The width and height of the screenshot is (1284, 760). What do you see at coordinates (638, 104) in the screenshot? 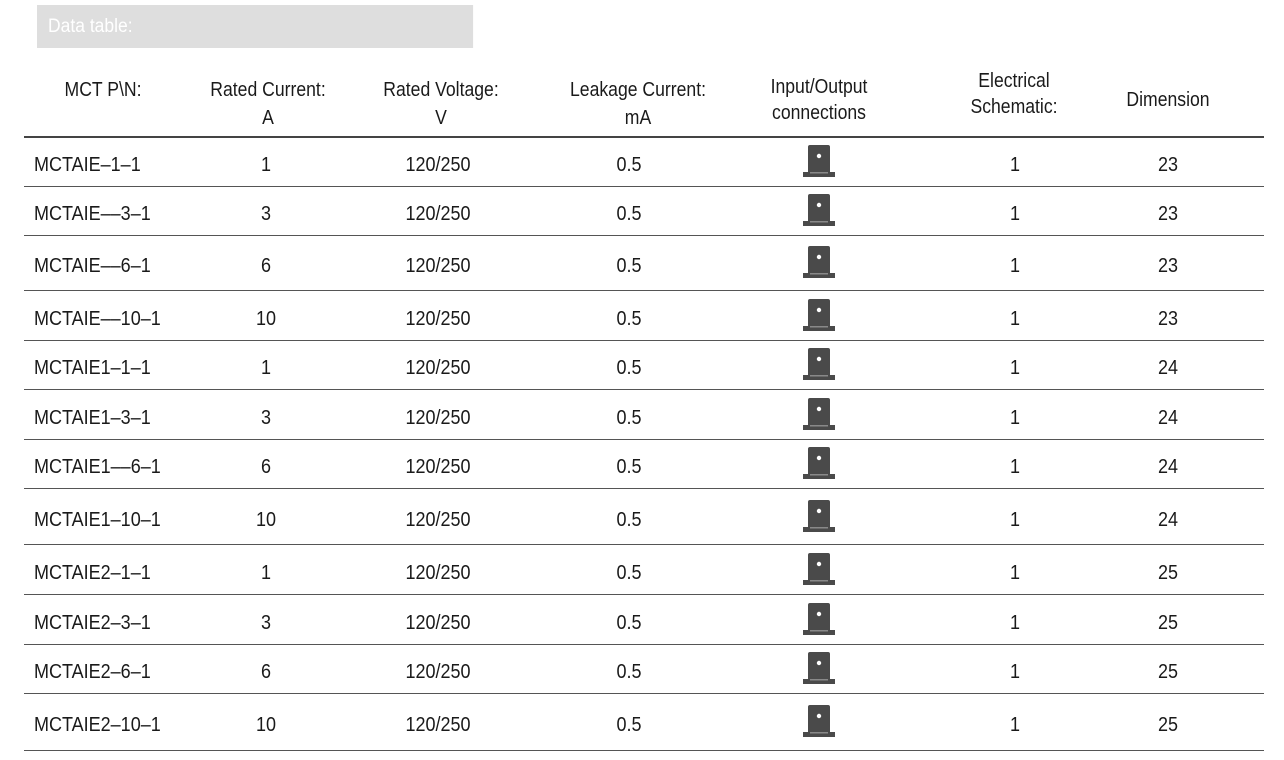
I see `column-header-leakage-current: Leakage Current: mA` at bounding box center [638, 104].